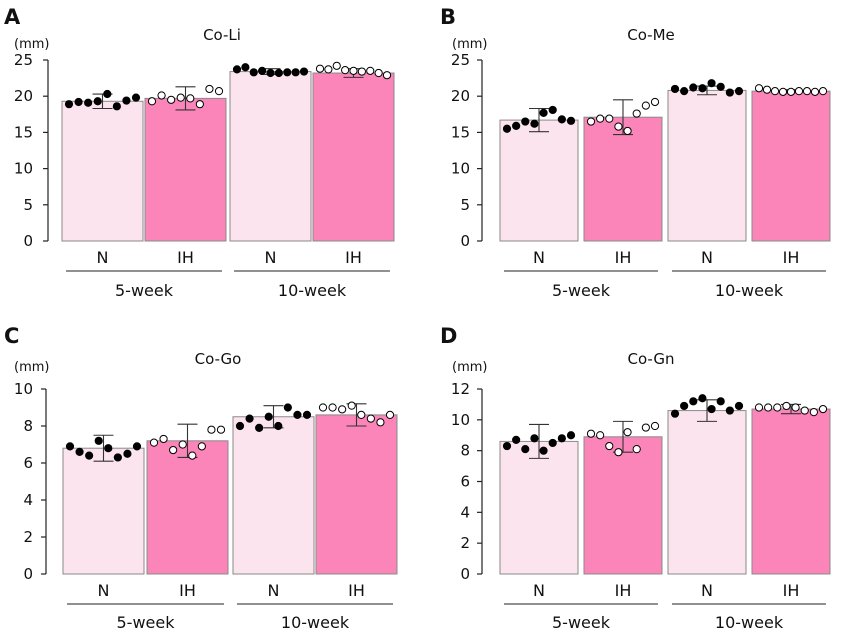  Describe the element at coordinates (460, 169) in the screenshot. I see `y-tick-label: 10` at that location.